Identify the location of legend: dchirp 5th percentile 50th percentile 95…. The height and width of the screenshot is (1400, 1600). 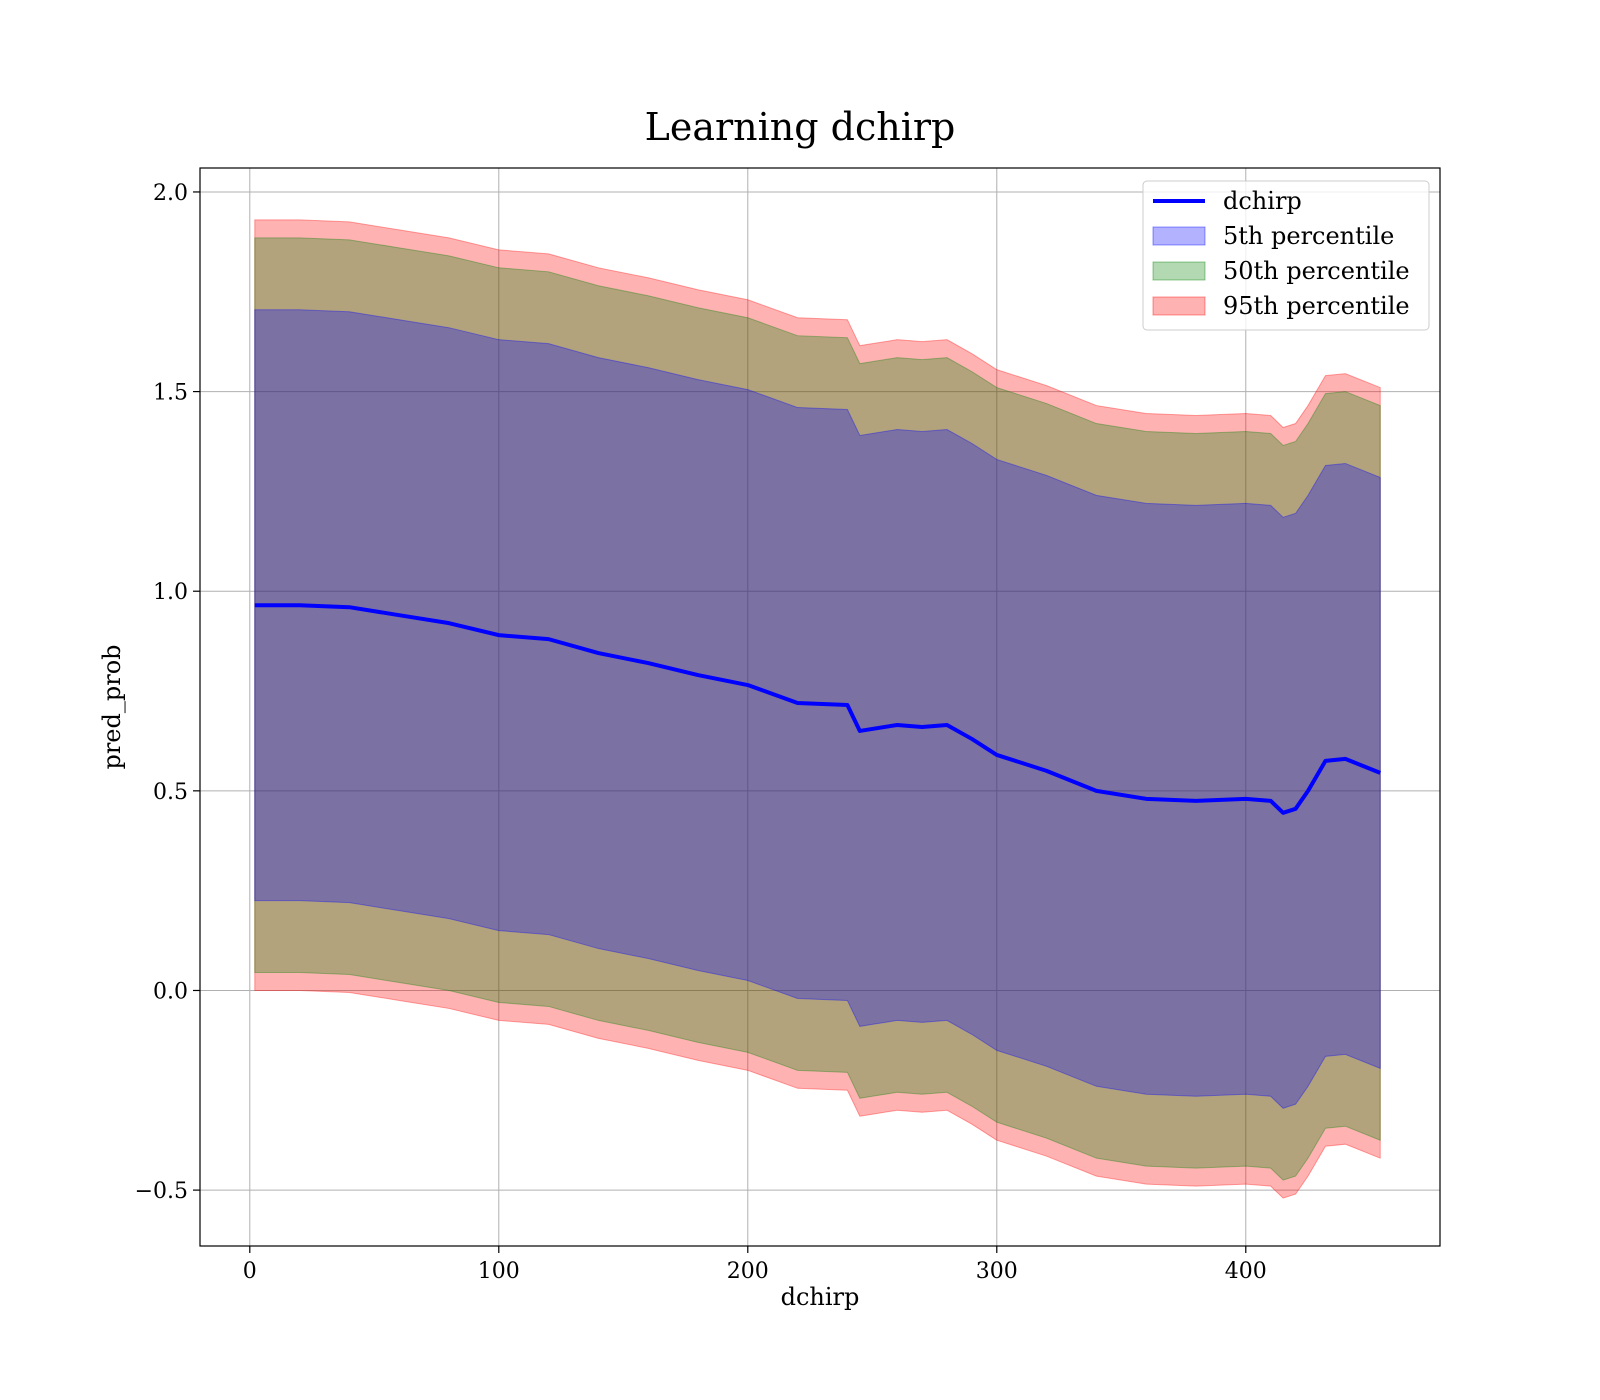
(1286, 255).